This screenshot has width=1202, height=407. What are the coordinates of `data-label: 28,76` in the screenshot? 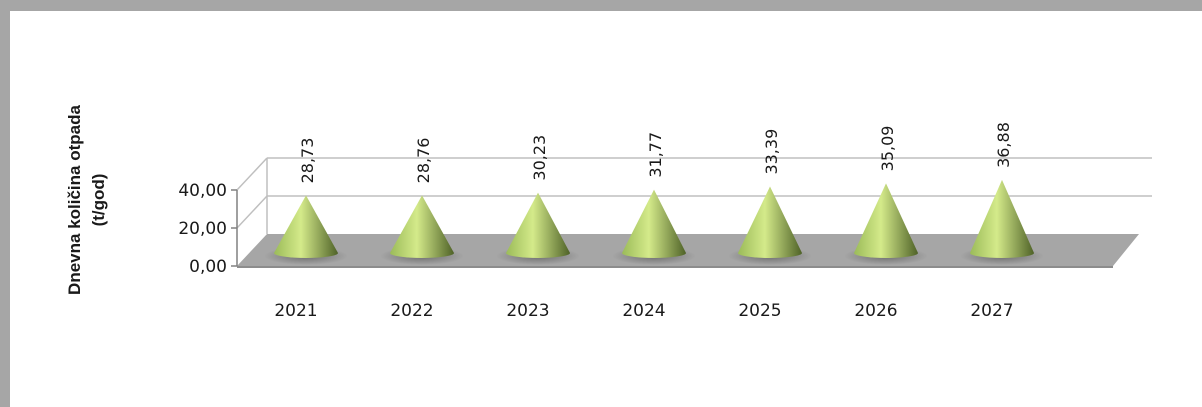 It's located at (423, 161).